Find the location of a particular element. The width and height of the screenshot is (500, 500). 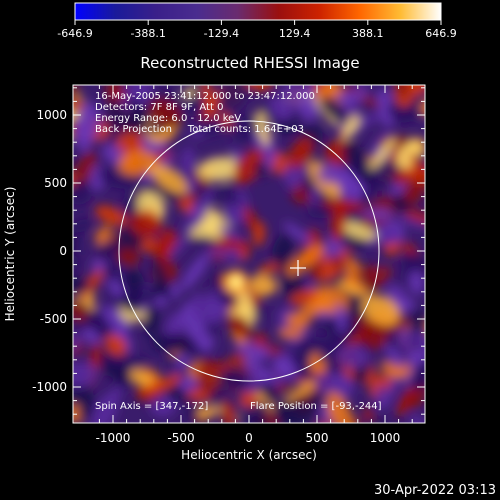

colorbar-ticks: -646.9 -388.1 -129.4 129.4 388.1 646.9 is located at coordinates (257, 30).